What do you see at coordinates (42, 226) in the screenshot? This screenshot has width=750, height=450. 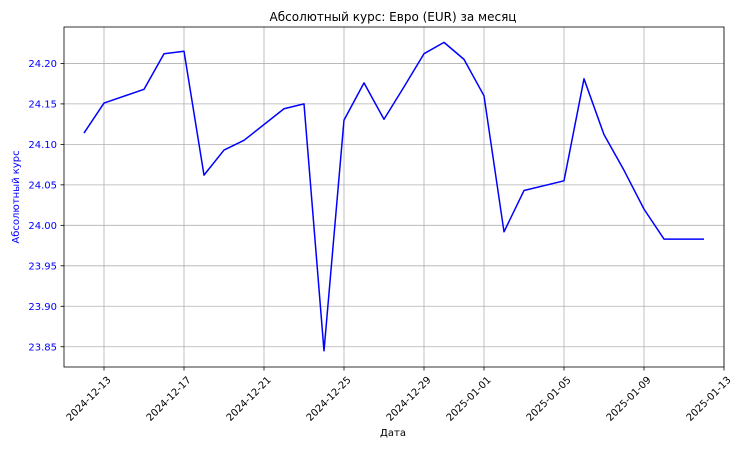 I see `y-tick-label: 24.00` at bounding box center [42, 226].